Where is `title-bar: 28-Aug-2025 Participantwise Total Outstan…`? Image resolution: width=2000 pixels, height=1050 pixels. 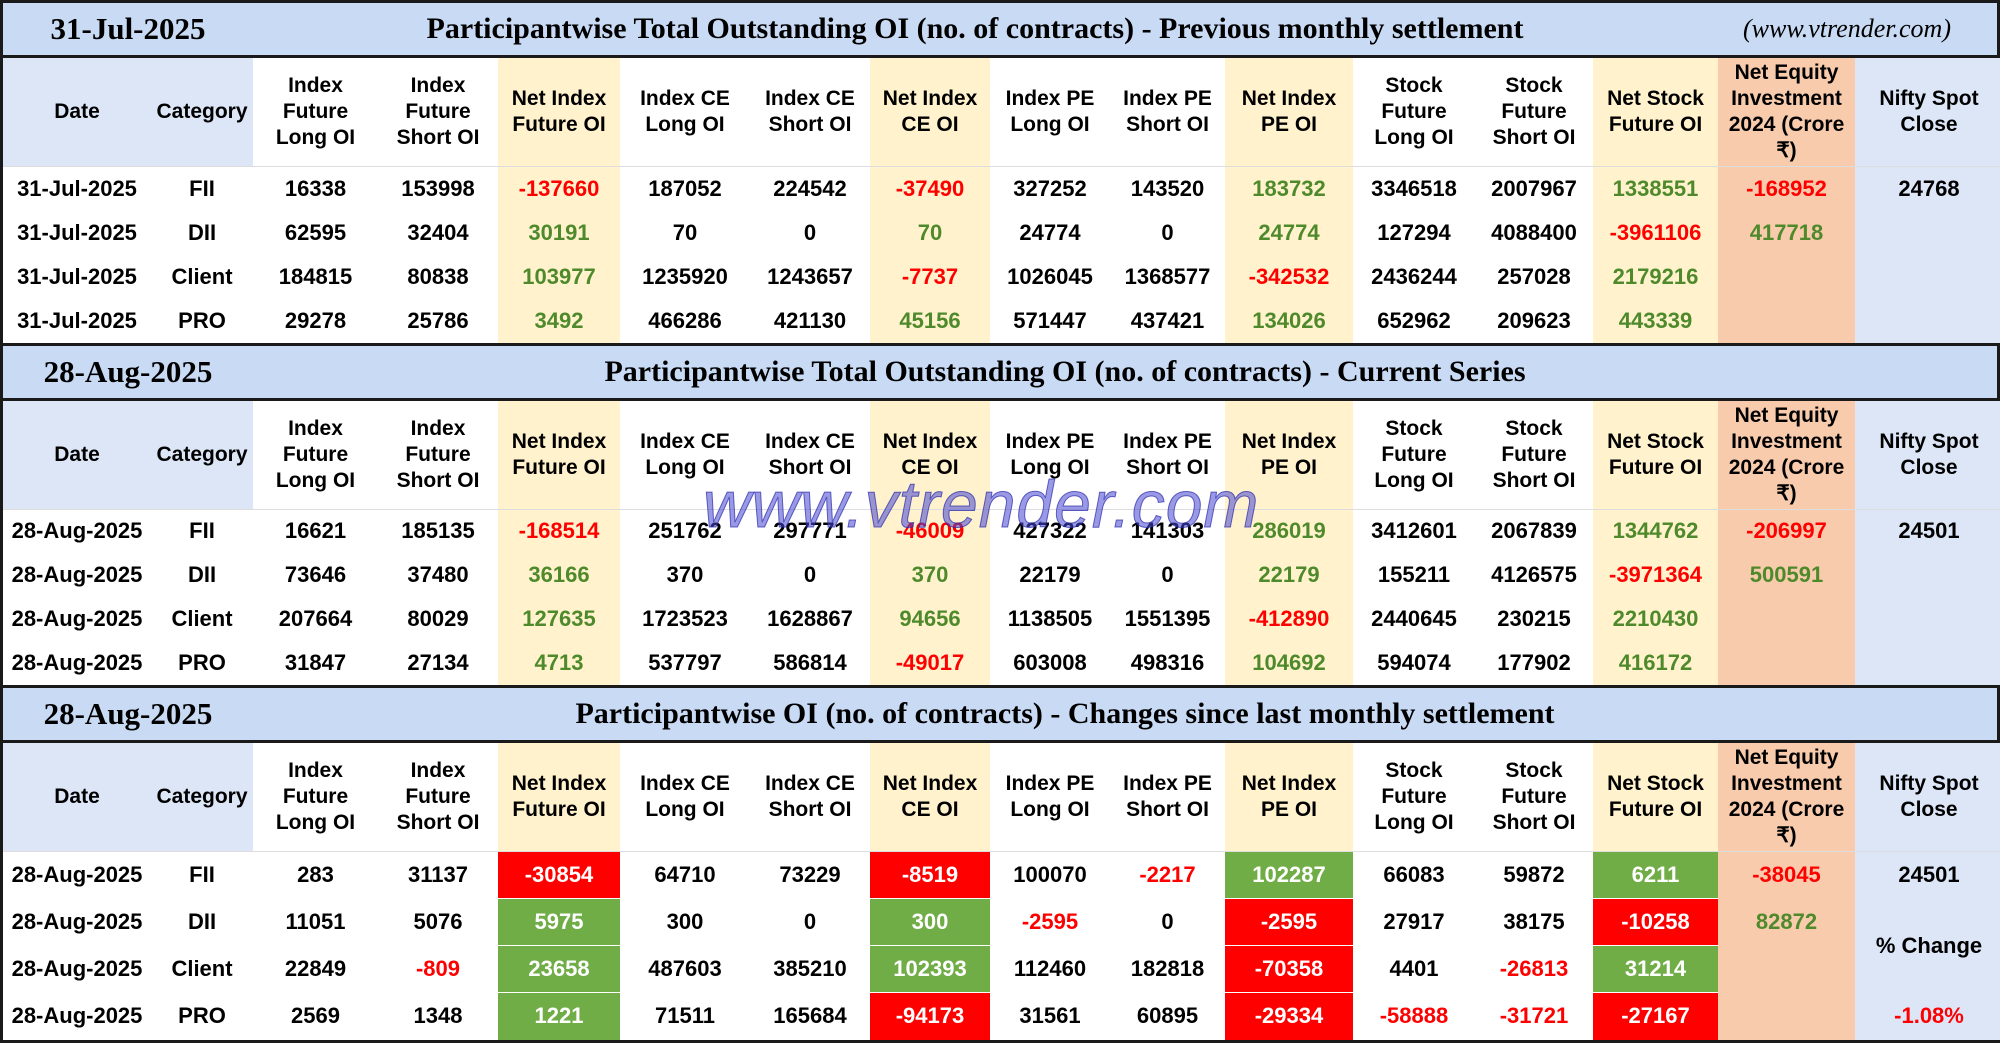
title-bar: 28-Aug-2025 Participantwise Total Outstan… is located at coordinates (1000, 373).